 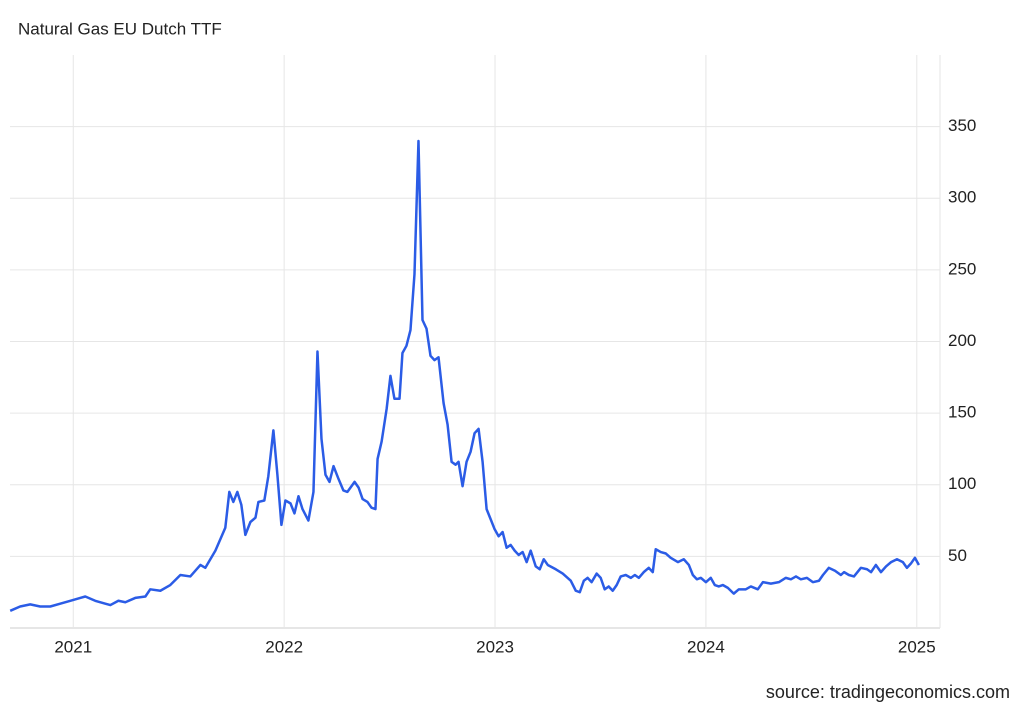 What do you see at coordinates (962, 340) in the screenshot?
I see `y-tick-label: 200` at bounding box center [962, 340].